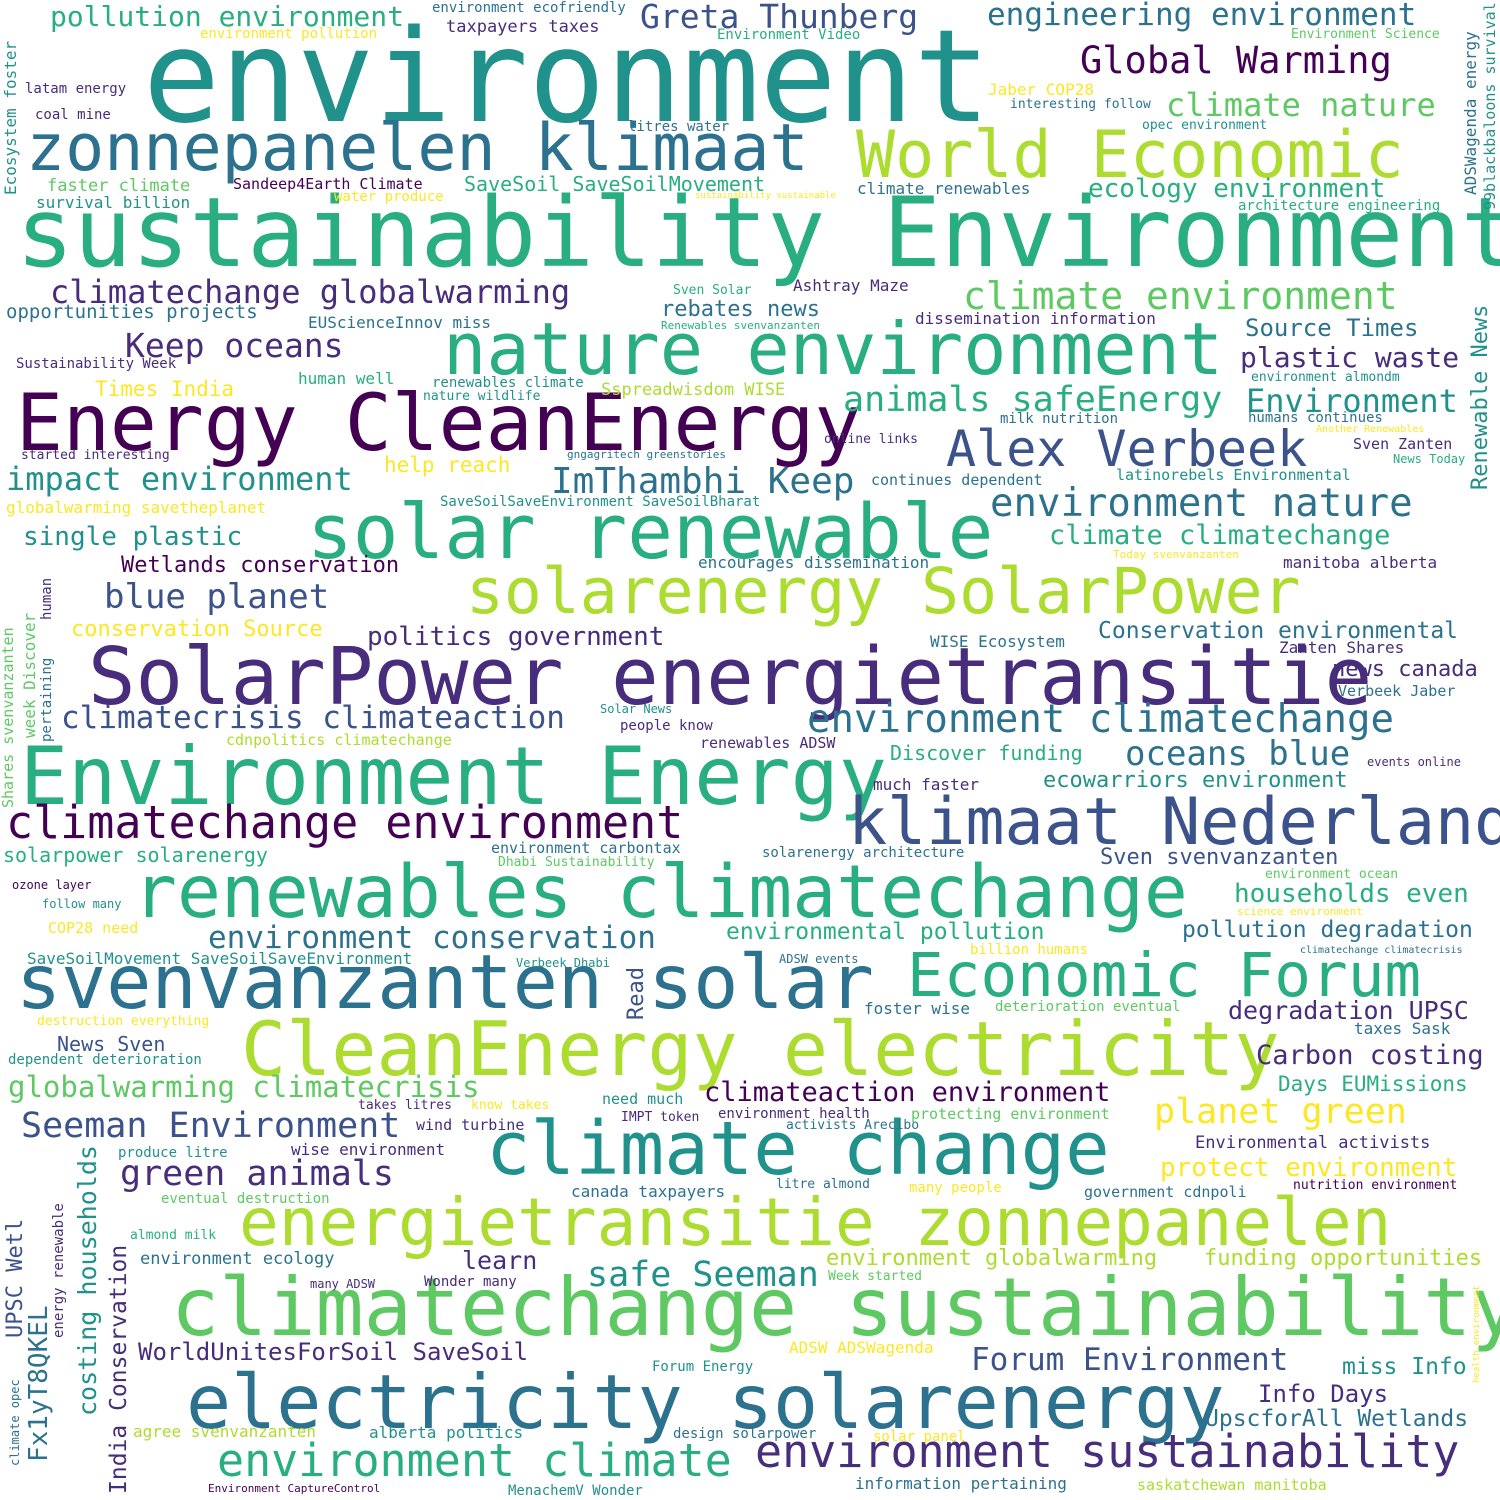  I want to click on word-milk-nutrition: milk nutrition, so click(1059, 419).